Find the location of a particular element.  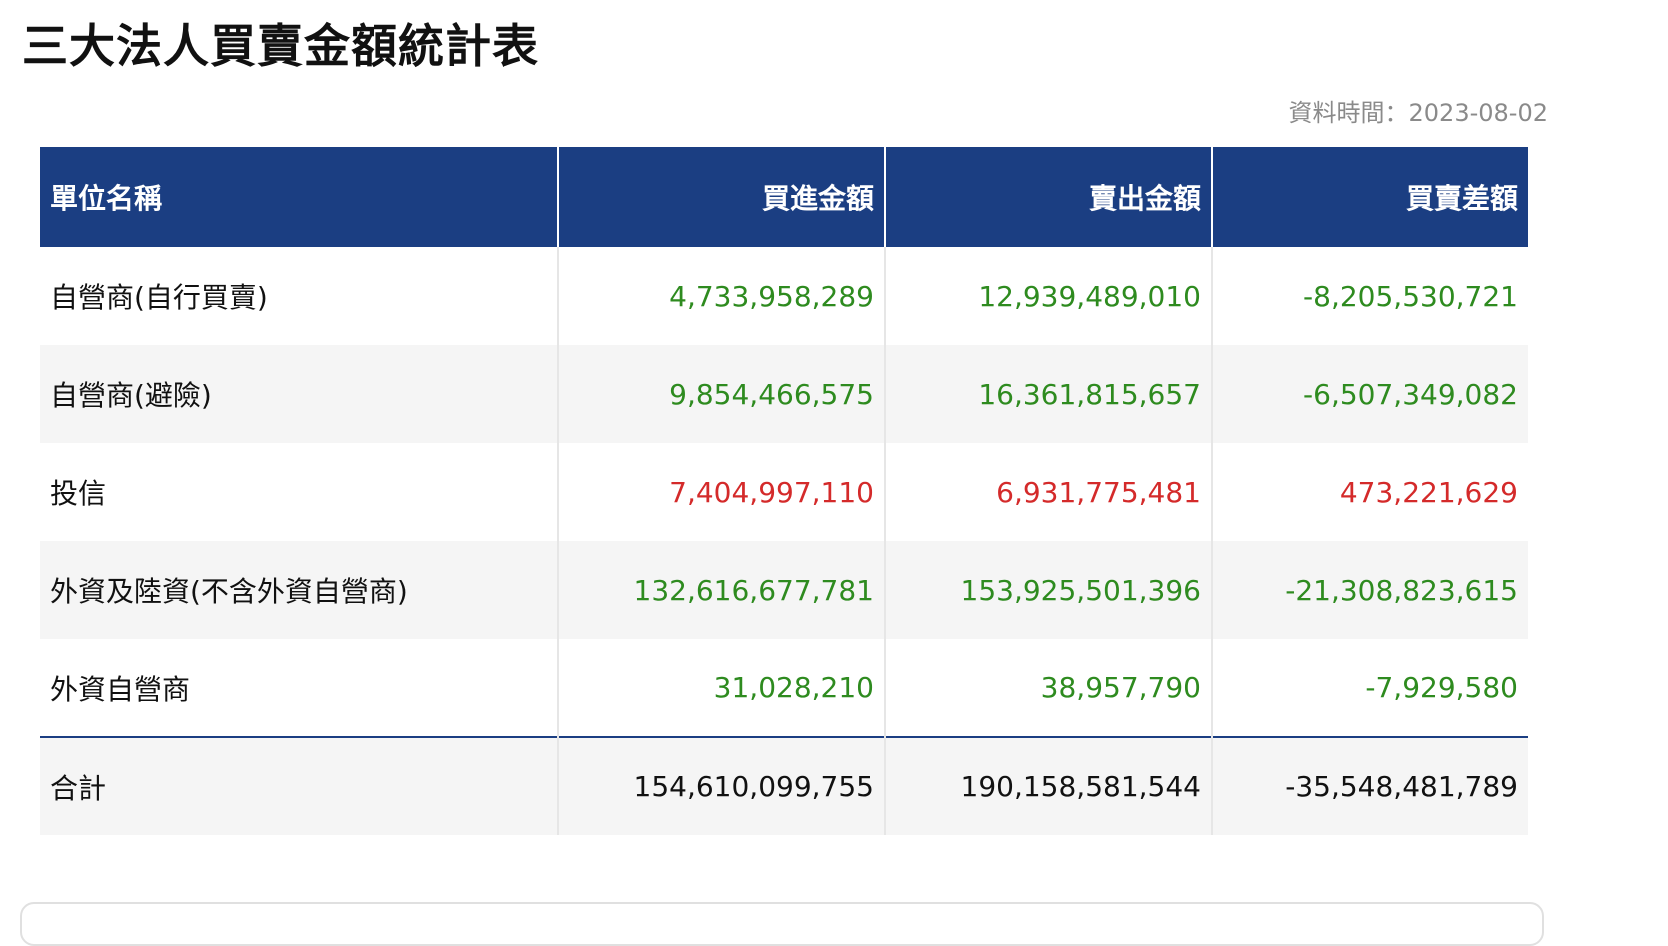

buy-amount-cell: 7,404,997,110 is located at coordinates (722, 492).